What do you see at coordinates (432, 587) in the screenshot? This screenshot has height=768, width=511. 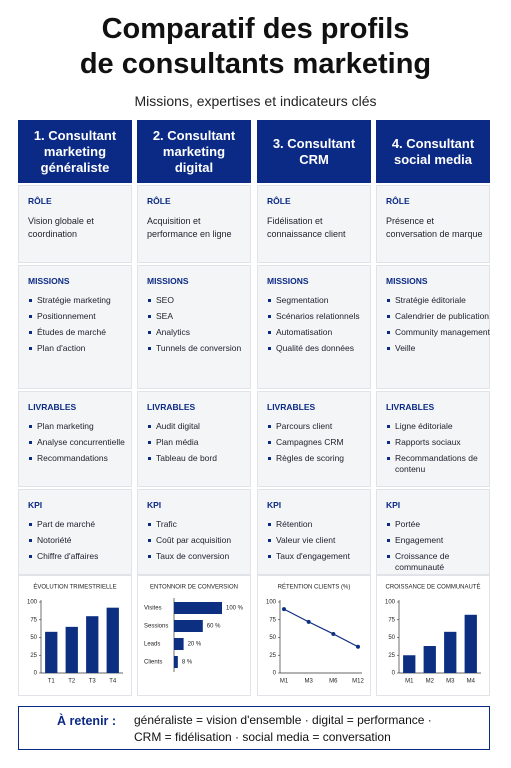 I see `chart-title: CROISSANCE DE COMMUNAUTÉ` at bounding box center [432, 587].